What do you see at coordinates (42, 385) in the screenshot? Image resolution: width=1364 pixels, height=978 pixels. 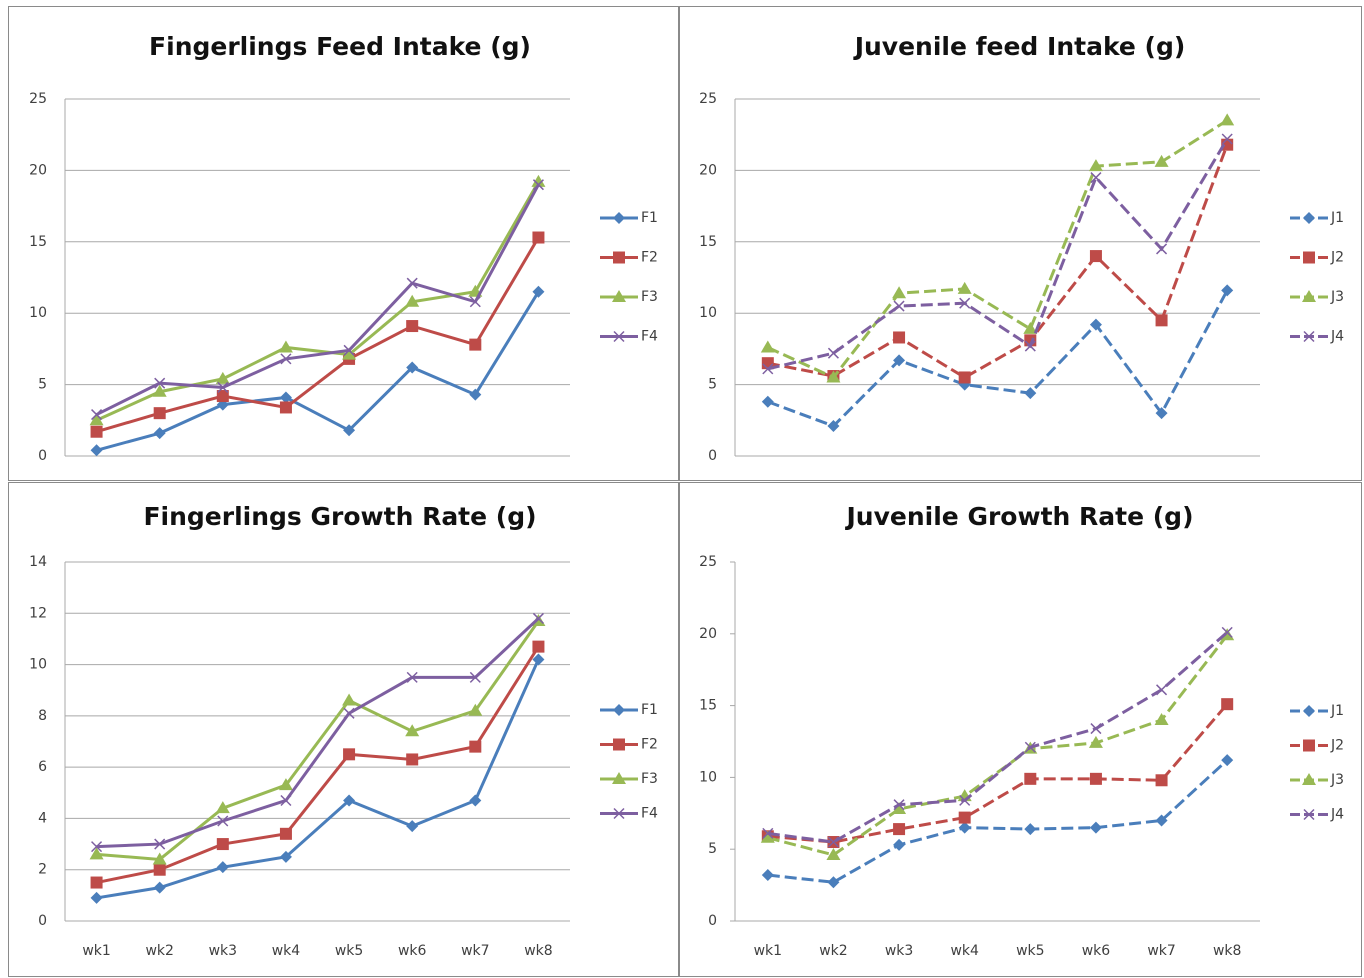 I see `y-tick-label: 5` at bounding box center [42, 385].